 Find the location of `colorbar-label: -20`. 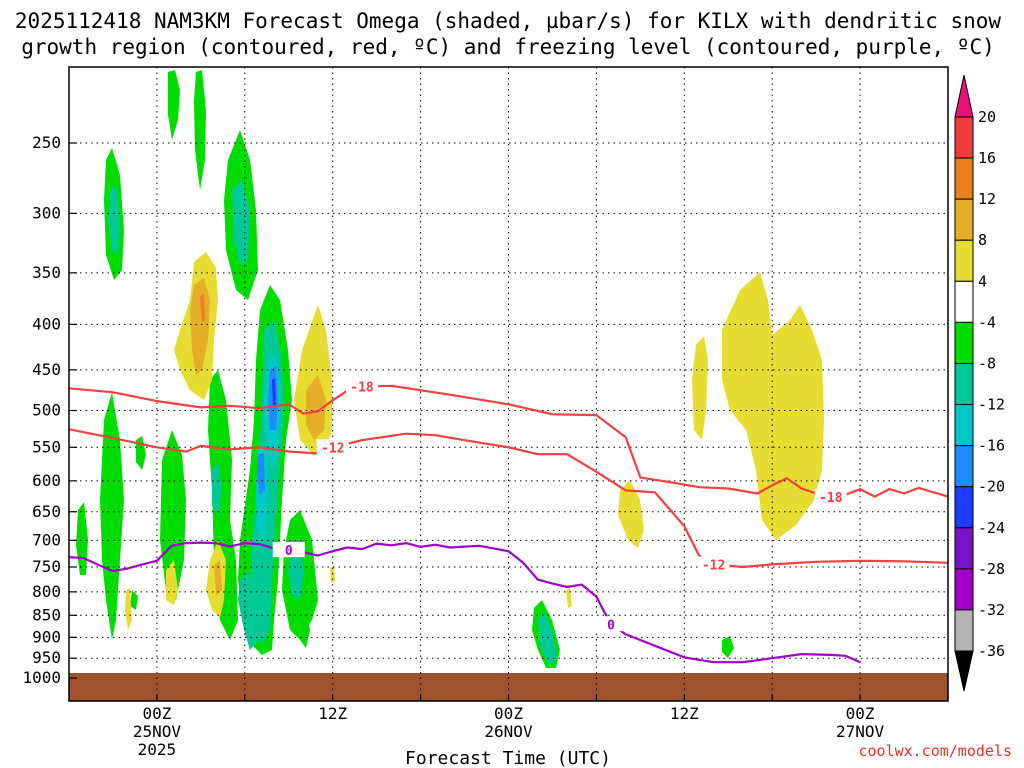

colorbar-label: -20 is located at coordinates (991, 487).